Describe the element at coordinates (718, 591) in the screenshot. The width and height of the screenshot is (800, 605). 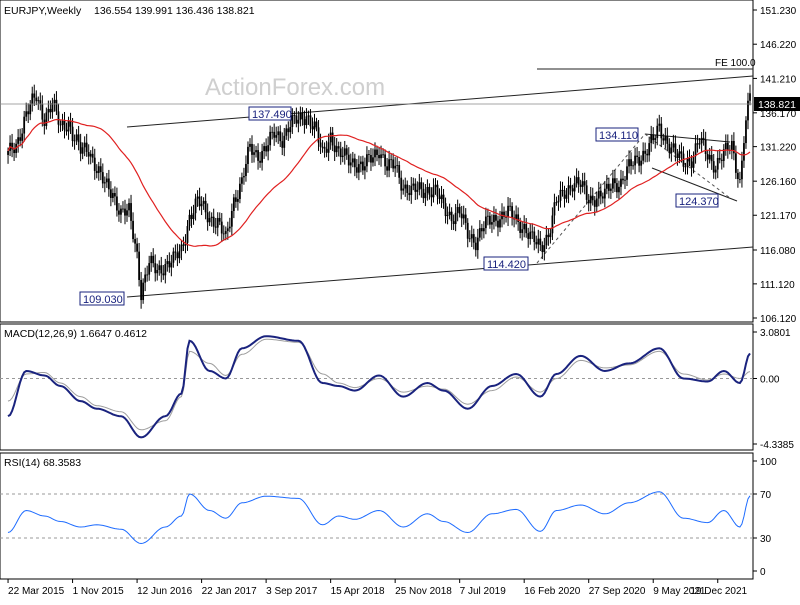
I see `x-tick-label: 19 Dec 2021` at that location.